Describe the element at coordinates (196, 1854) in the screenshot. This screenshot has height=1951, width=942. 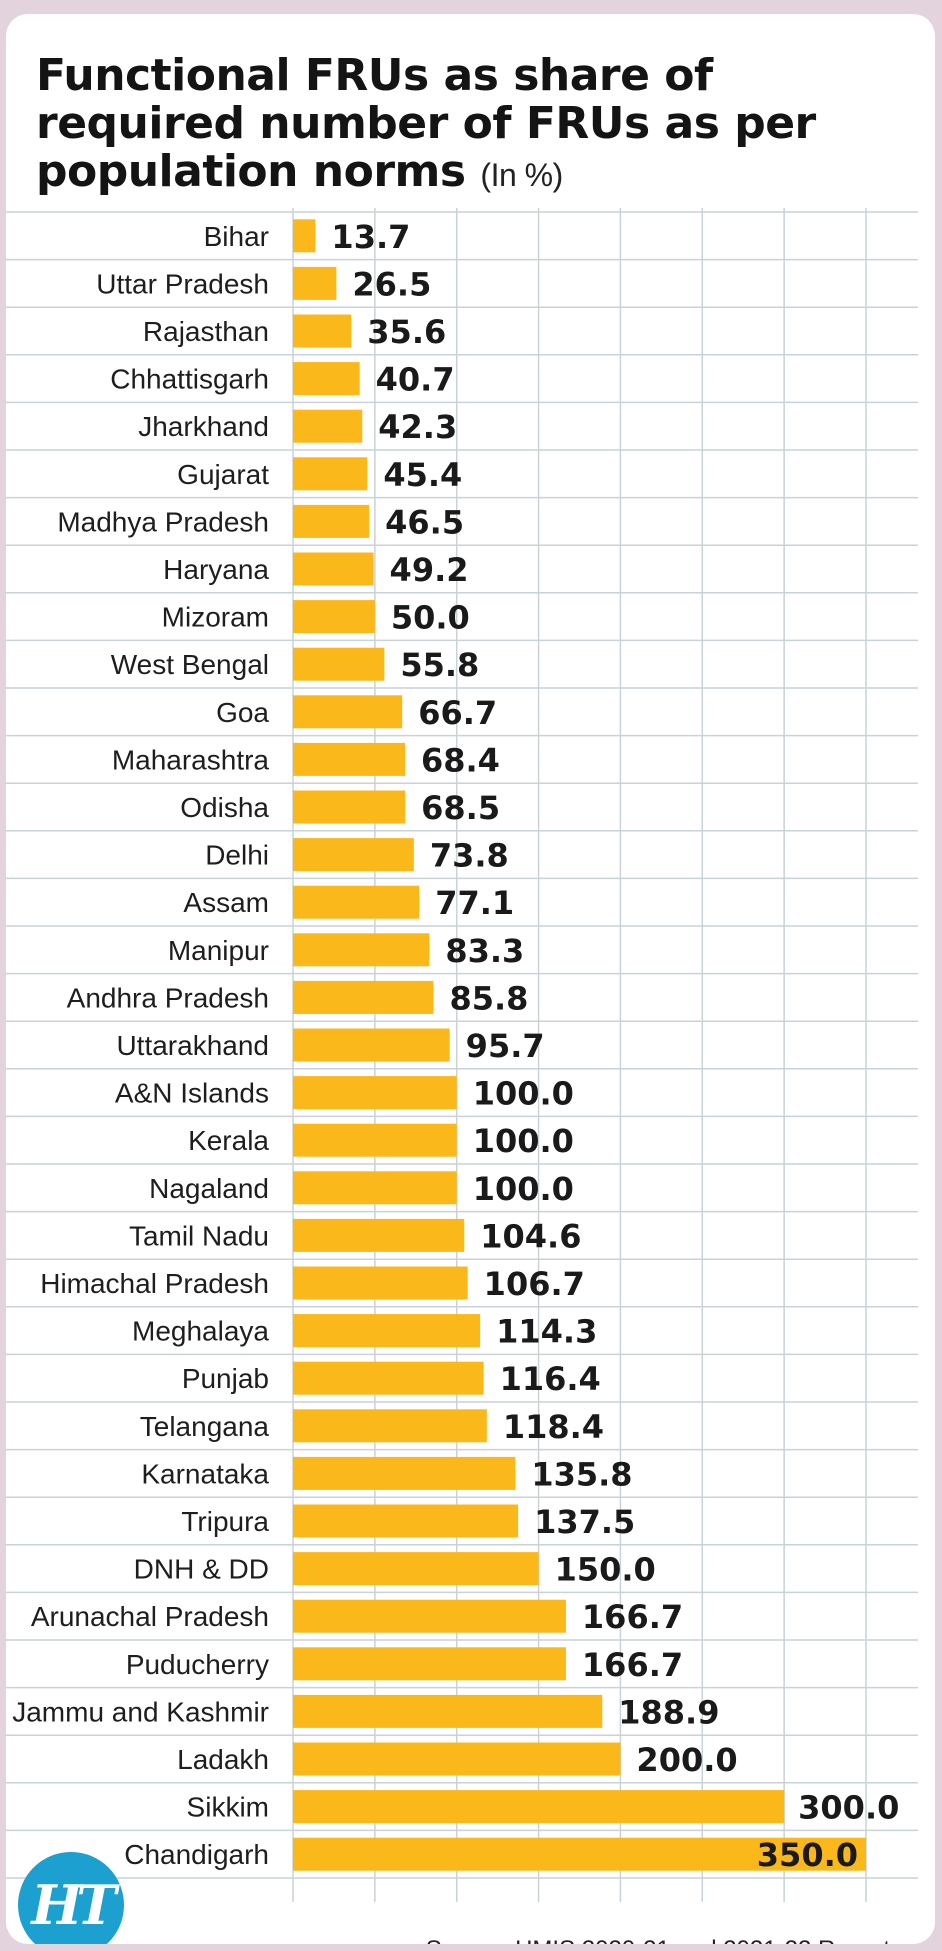
I see `category-label: Chandigarh` at that location.